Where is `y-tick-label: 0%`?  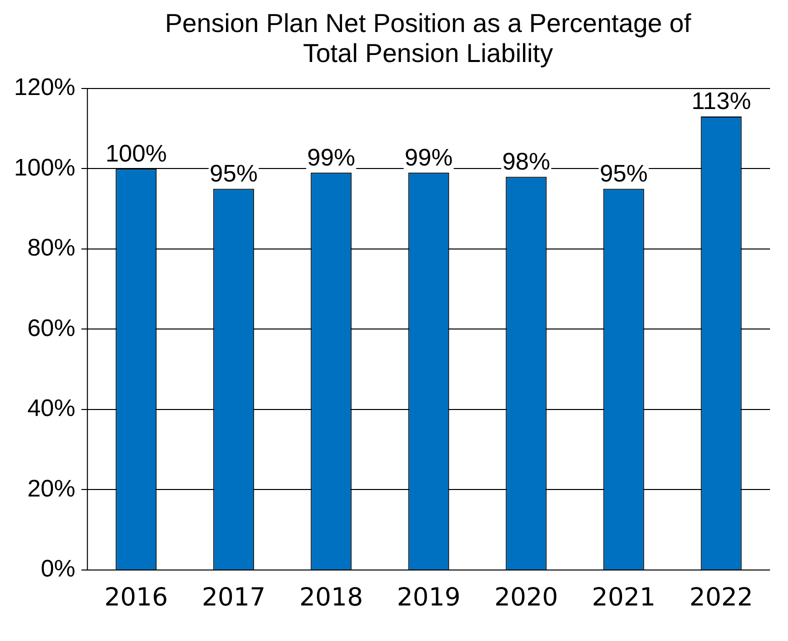
y-tick-label: 0% is located at coordinates (58, 569).